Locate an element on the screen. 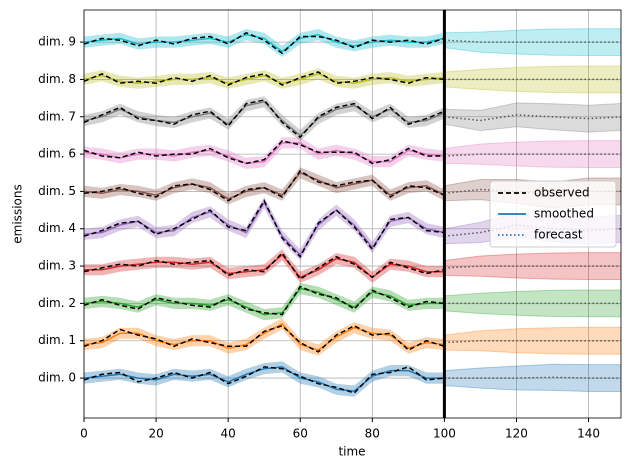  y-tick-label: dim. 1 is located at coordinates (57, 340).